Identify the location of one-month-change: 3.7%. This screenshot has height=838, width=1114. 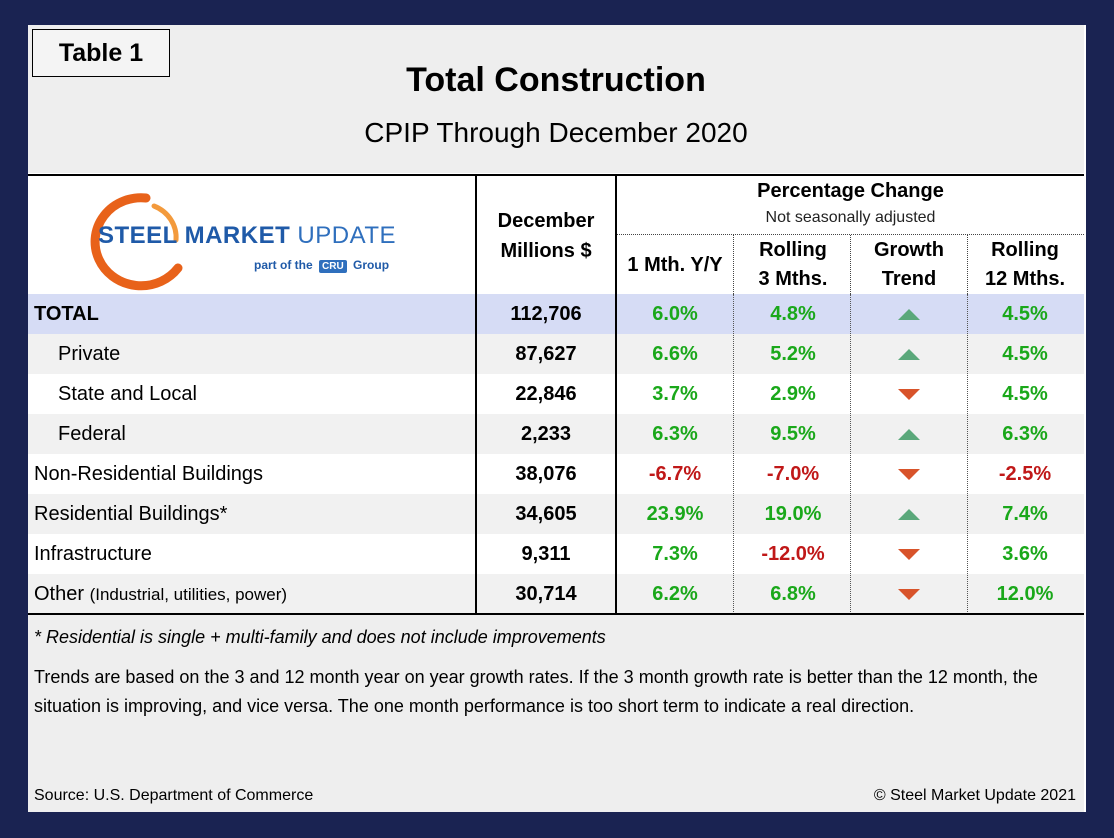
(675, 394).